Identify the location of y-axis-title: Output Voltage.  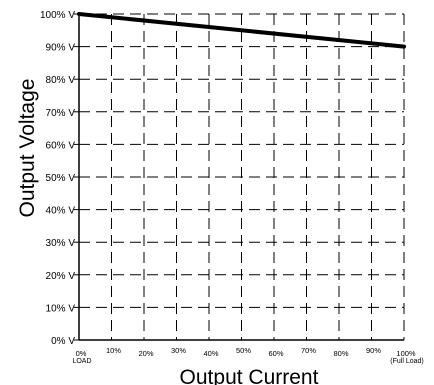
(27, 148).